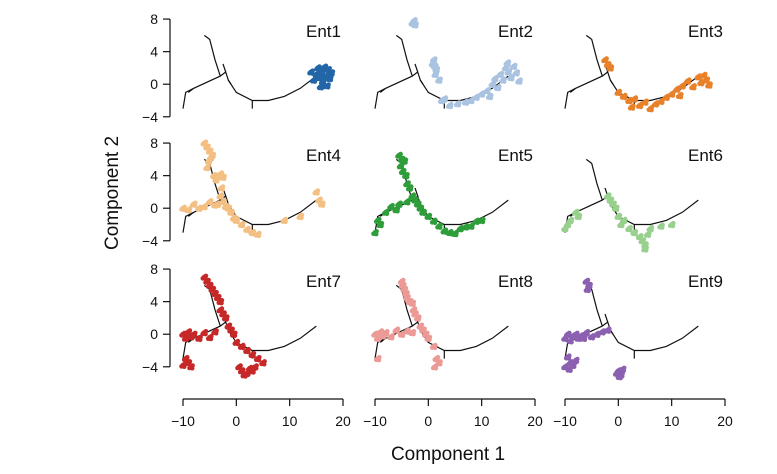 The height and width of the screenshot is (474, 777). Describe the element at coordinates (323, 155) in the screenshot. I see `panel-title: Ent4` at that location.